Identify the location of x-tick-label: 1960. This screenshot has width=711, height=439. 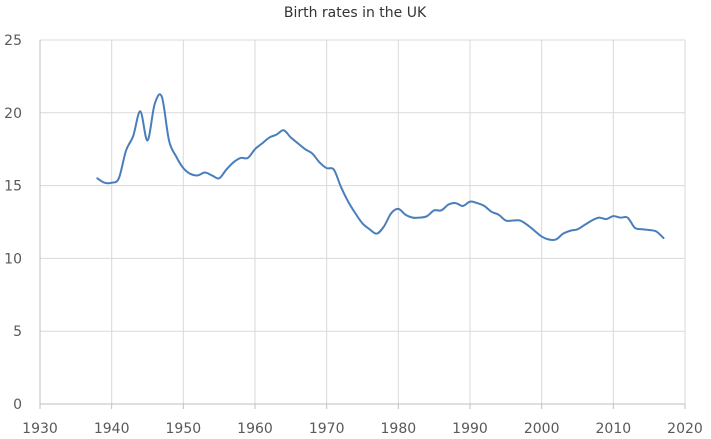
(255, 429).